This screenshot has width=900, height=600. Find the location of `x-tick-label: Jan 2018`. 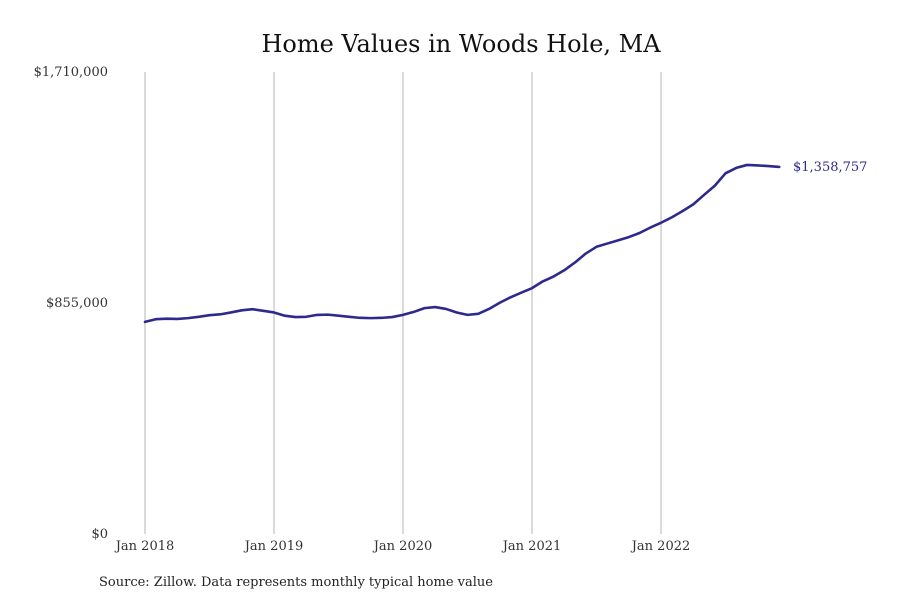

x-tick-label: Jan 2018 is located at coordinates (144, 546).